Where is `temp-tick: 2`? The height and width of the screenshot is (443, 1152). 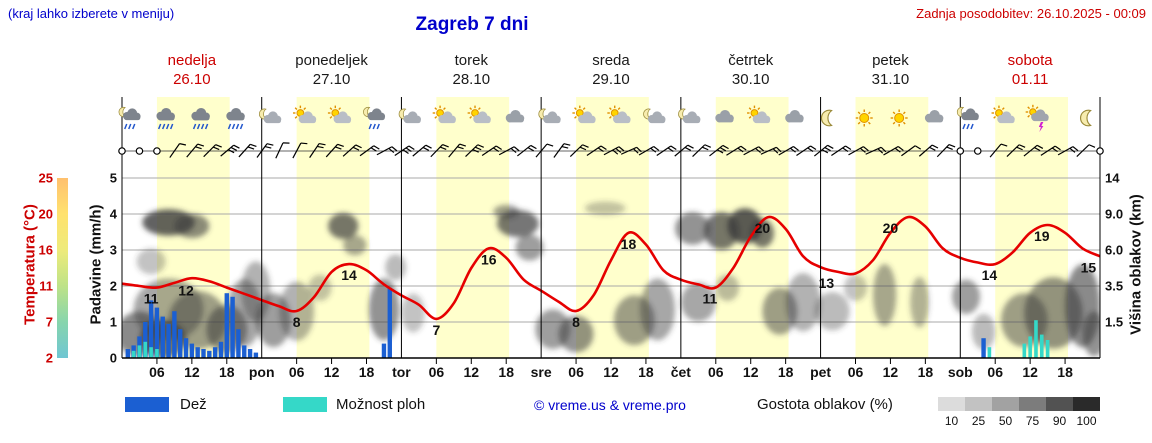
temp-tick: 2 is located at coordinates (49, 358).